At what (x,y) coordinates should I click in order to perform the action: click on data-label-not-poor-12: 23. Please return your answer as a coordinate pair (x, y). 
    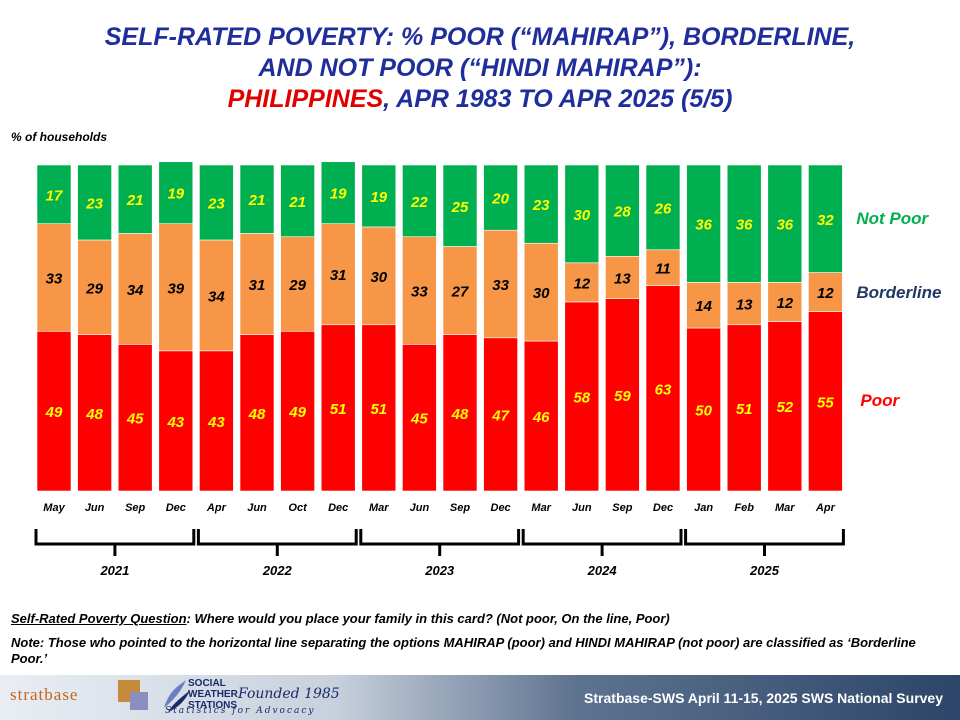
    Looking at the image, I should click on (541, 205).